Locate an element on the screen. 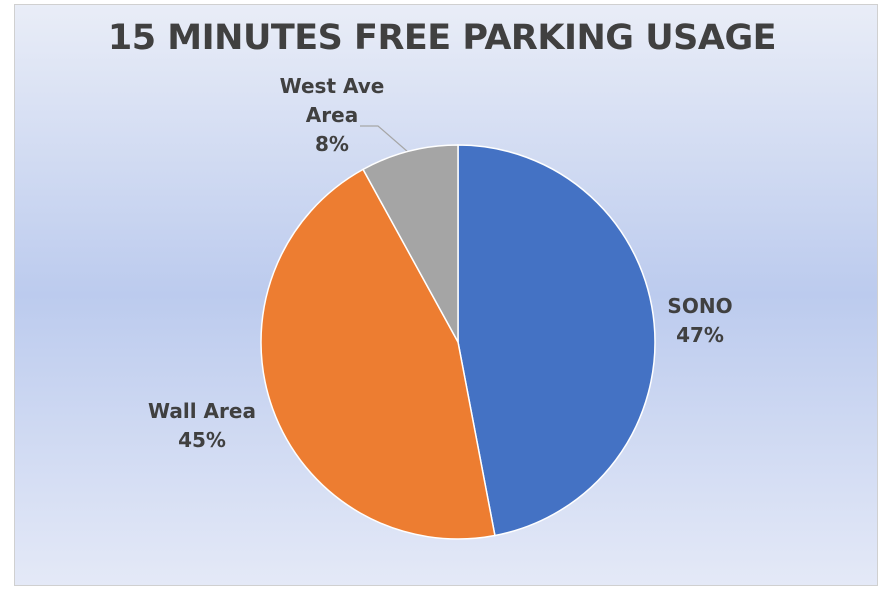 The image size is (884, 590). category-label: Wall Area is located at coordinates (202, 411).